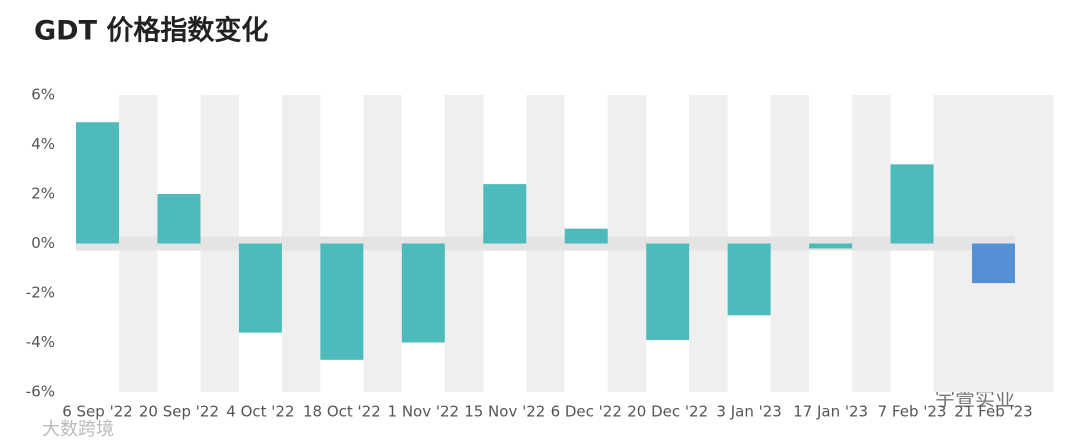 Image resolution: width=1080 pixels, height=447 pixels. I want to click on x-tick-label: 20 Sep '22, so click(179, 412).